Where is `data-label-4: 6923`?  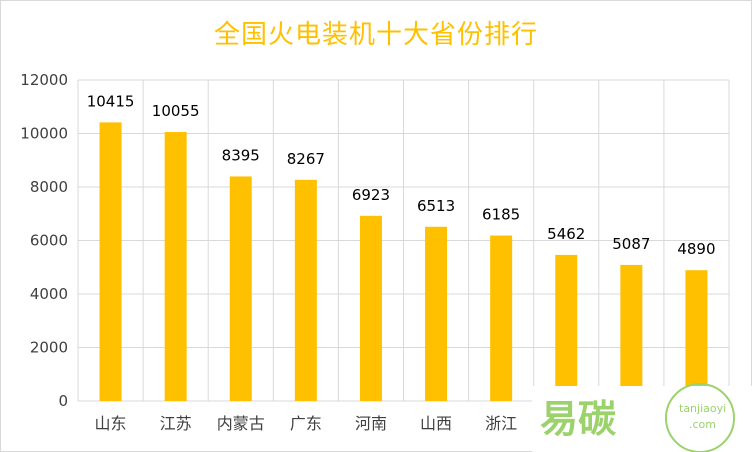
data-label-4: 6923 is located at coordinates (371, 195).